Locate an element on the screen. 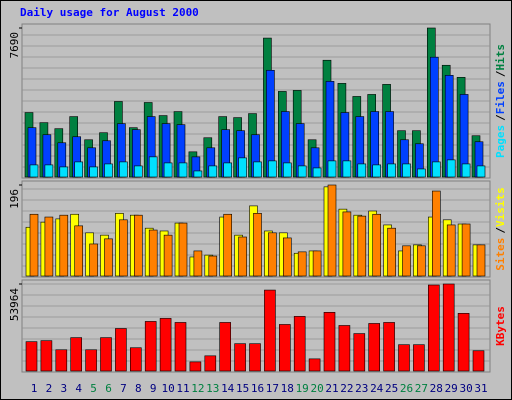 The width and height of the screenshot is (512, 400). x-tick-label: 10 is located at coordinates (167, 388).